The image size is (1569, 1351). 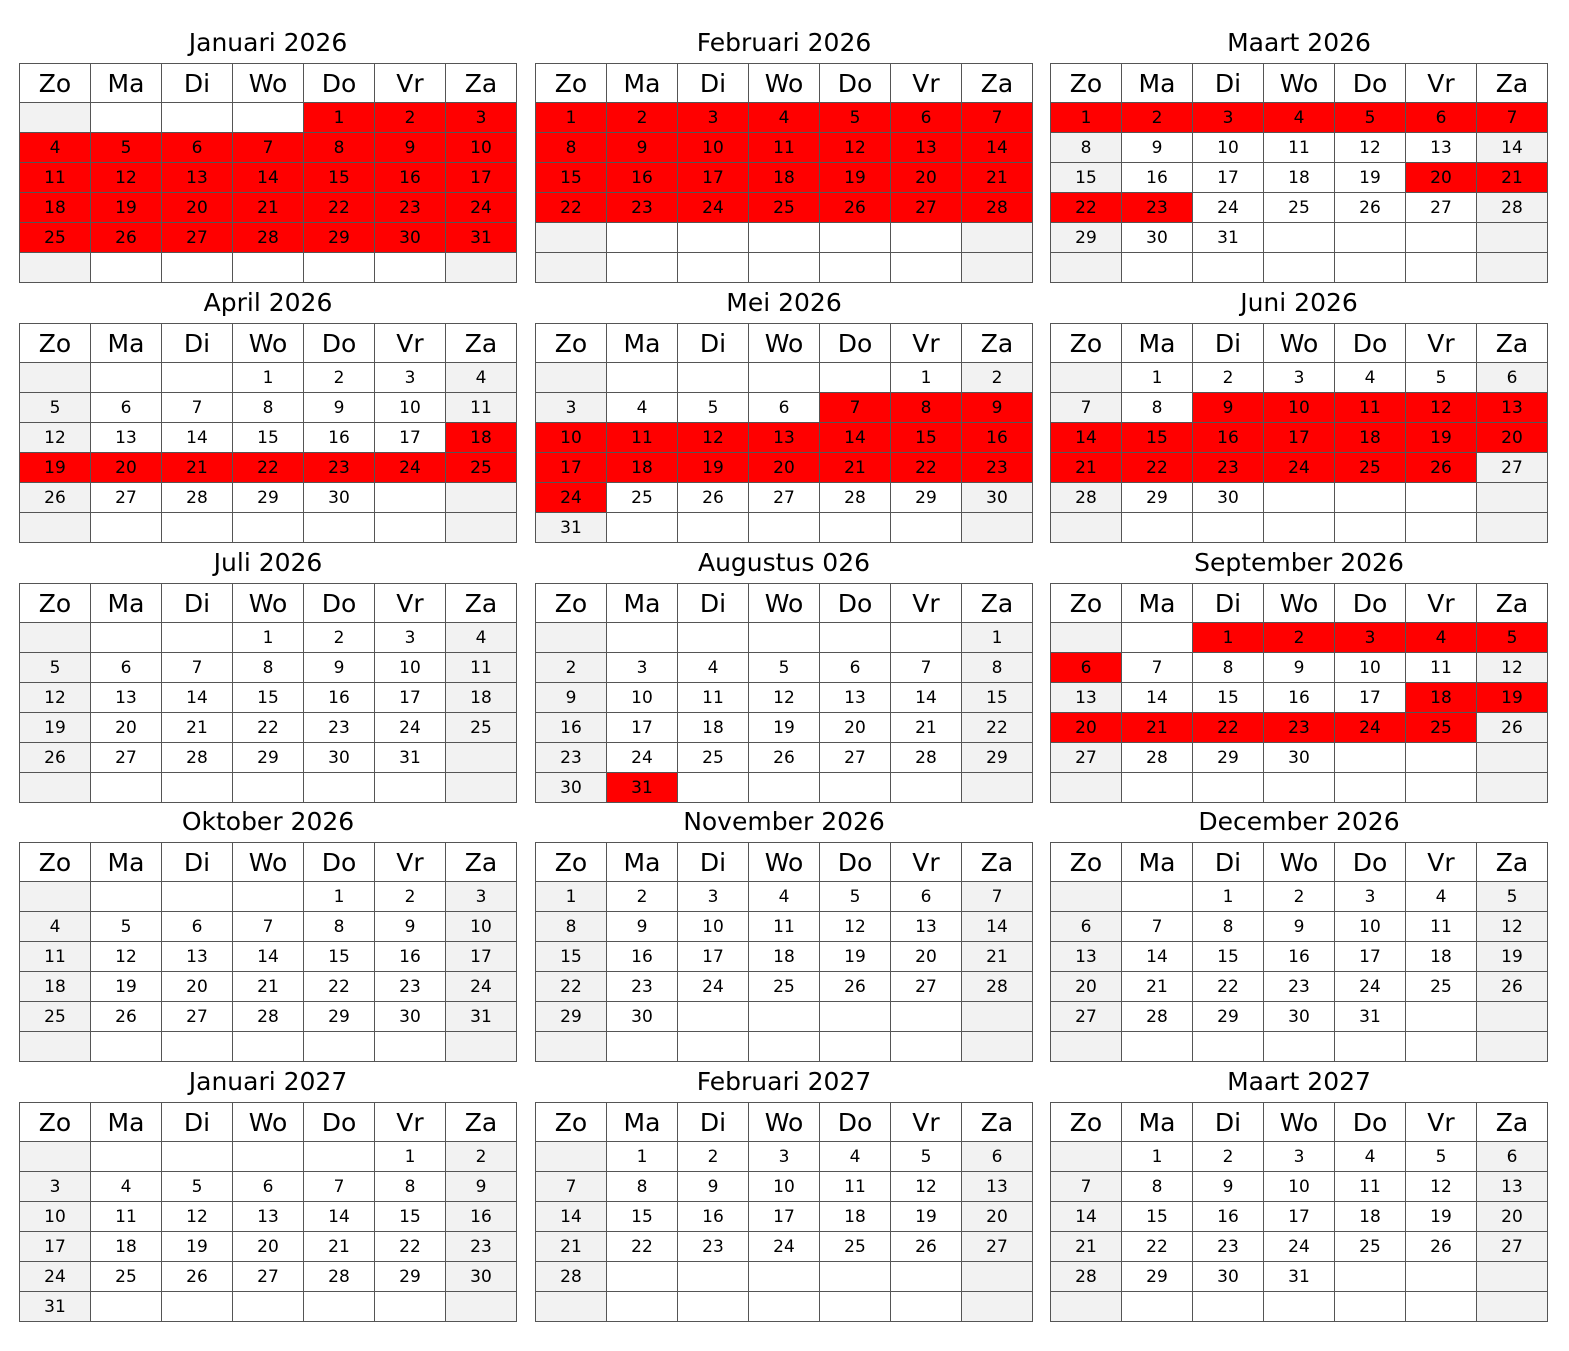 I want to click on day-cell-highlighted: 15, so click(x=1157, y=437).